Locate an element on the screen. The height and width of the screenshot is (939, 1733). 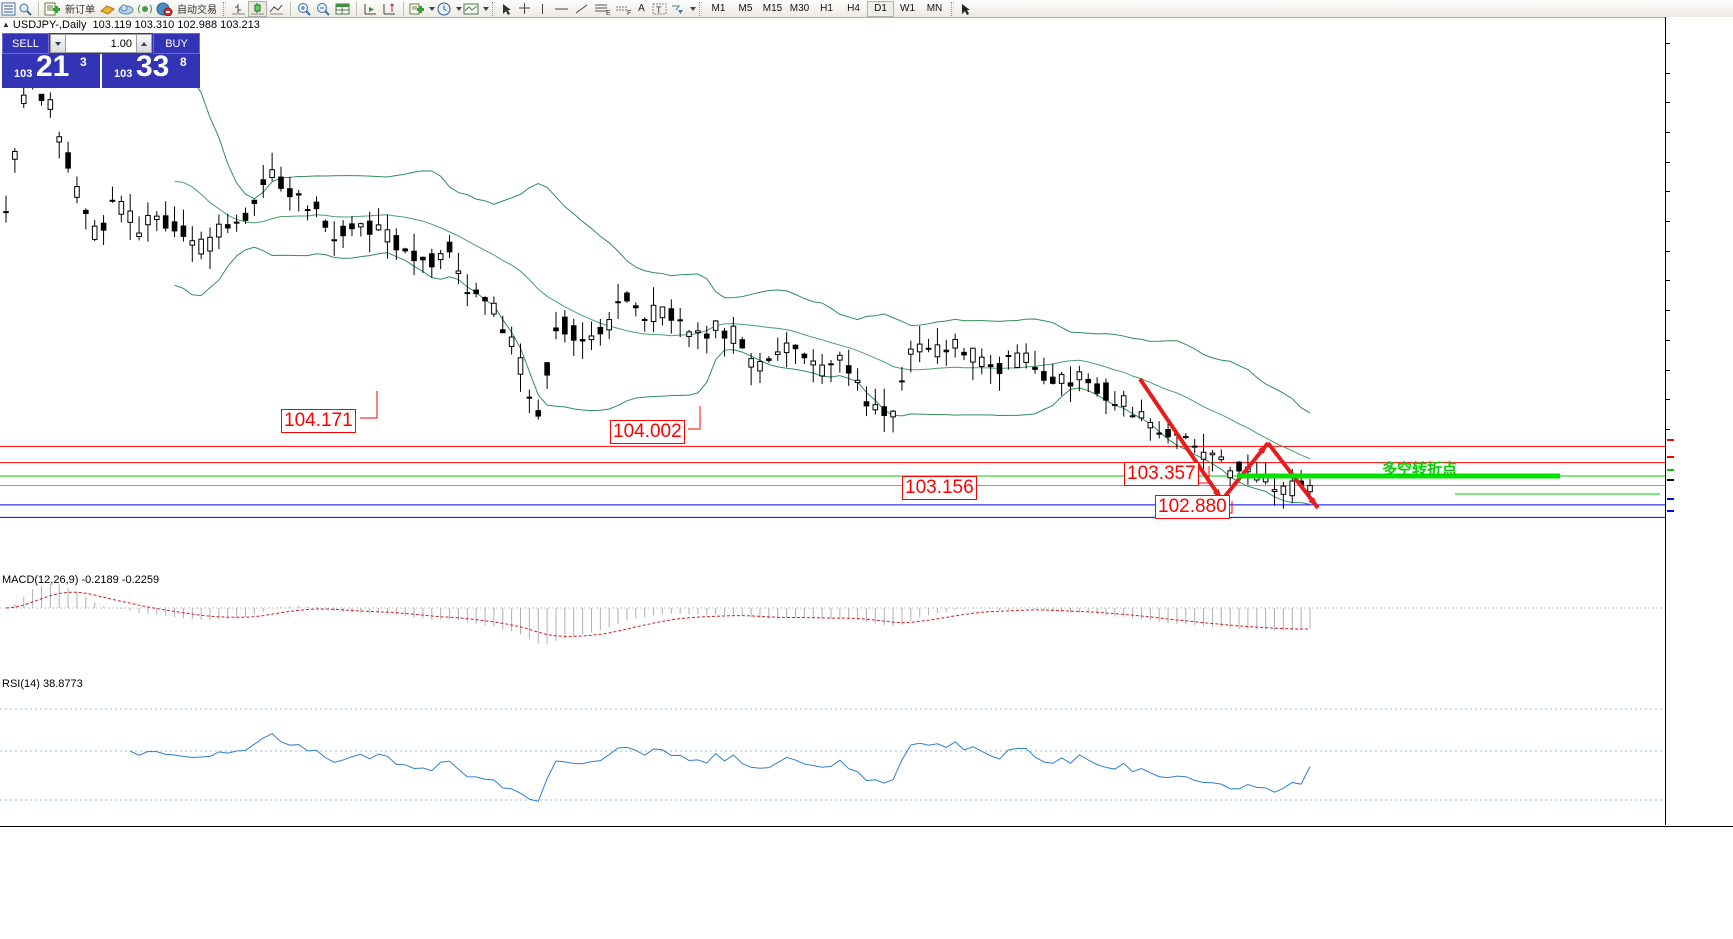
rsi-chart-svg is located at coordinates (832, 755).